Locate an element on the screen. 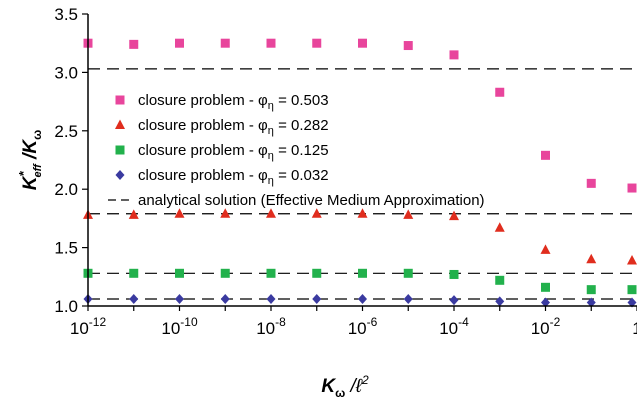 This screenshot has height=408, width=637. x-title-rest: /ℓ is located at coordinates (354, 386).